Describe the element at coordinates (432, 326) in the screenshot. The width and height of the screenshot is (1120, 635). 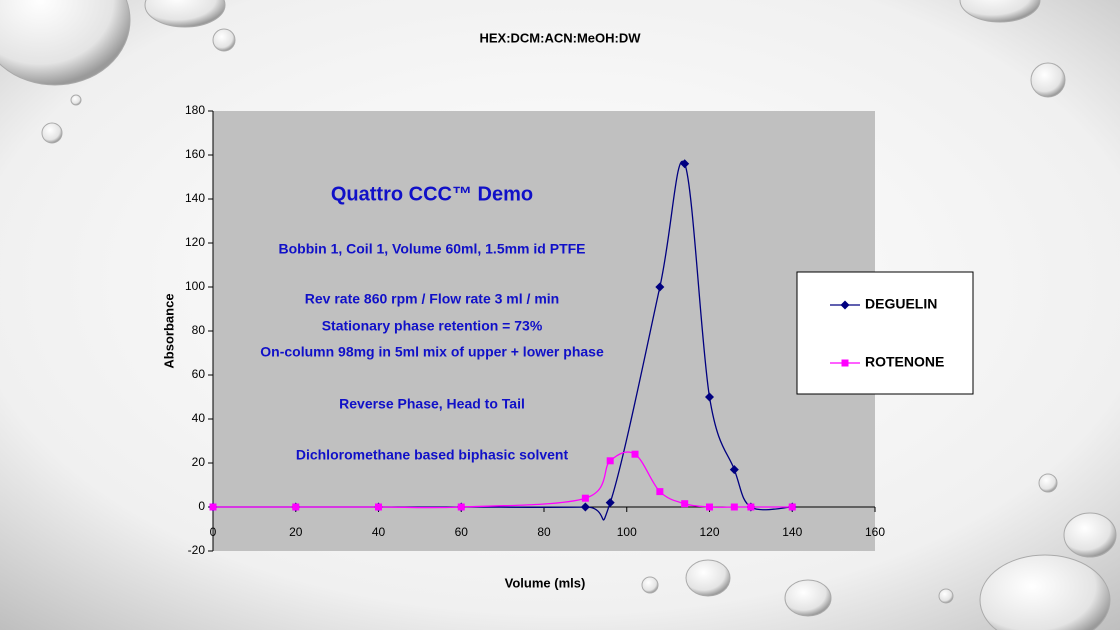
I see `annotation: Stationary phase retention = 73%` at that location.